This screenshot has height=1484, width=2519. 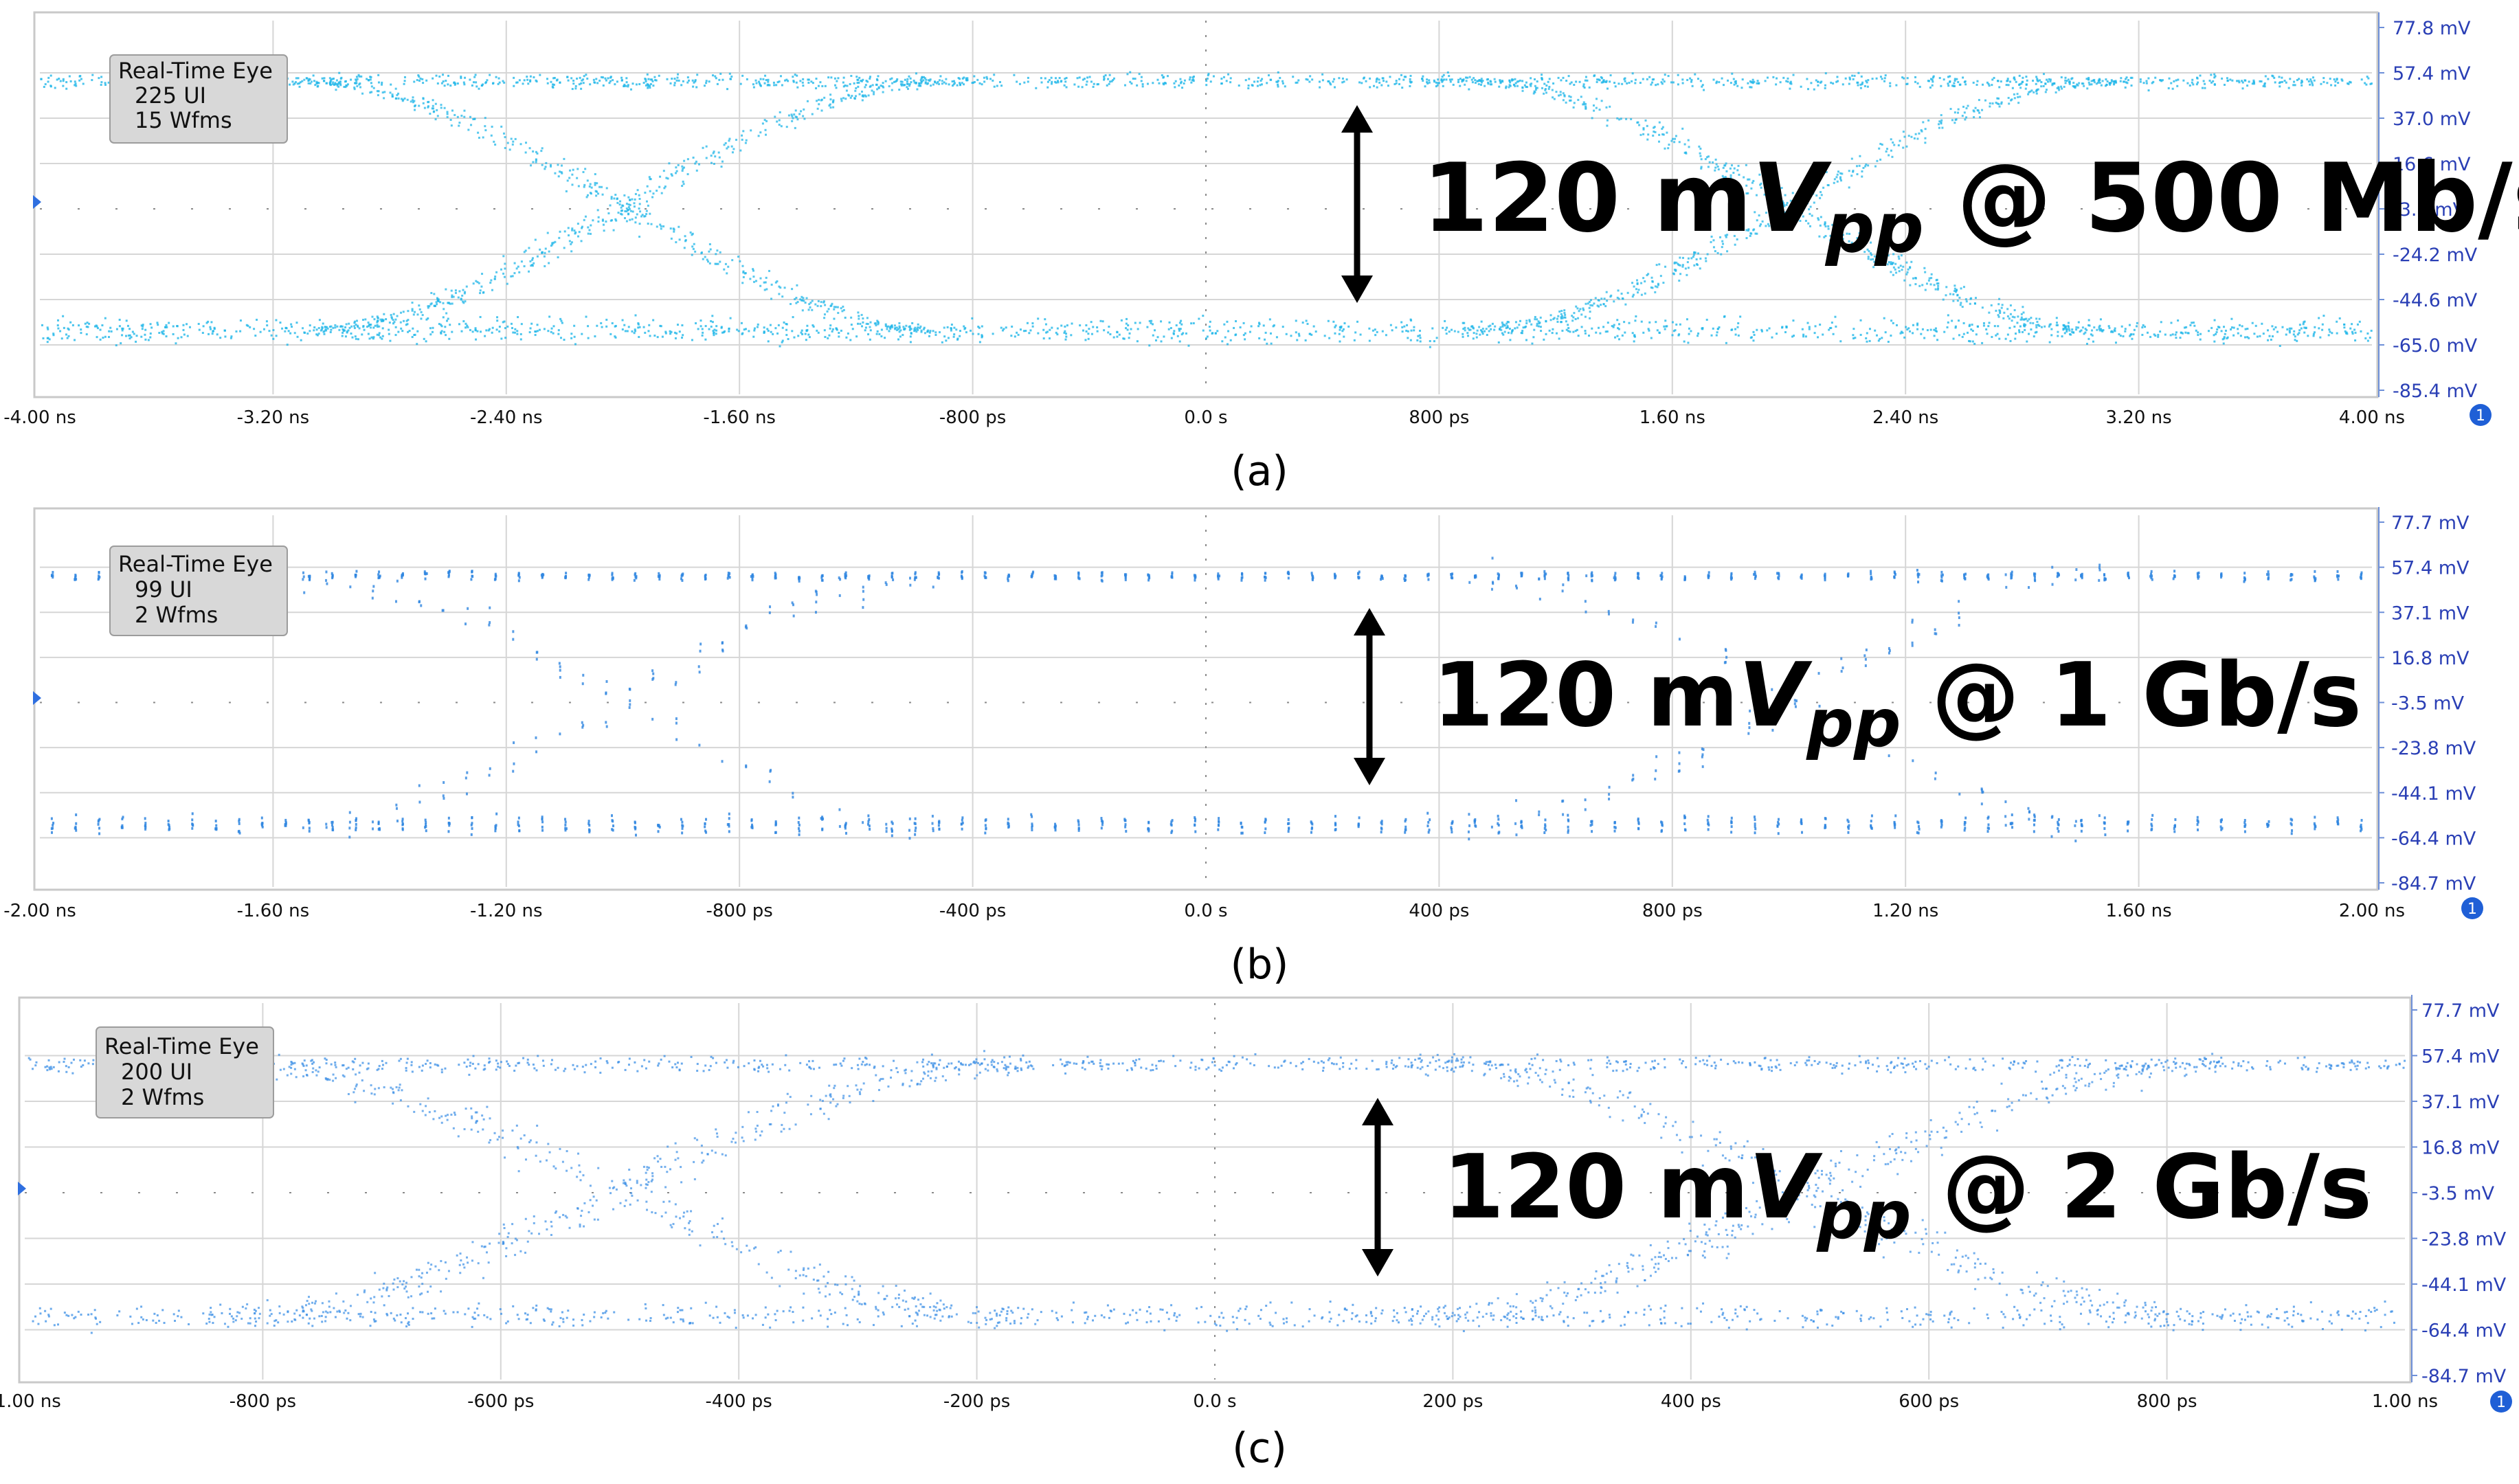 I want to click on marker-badge-a: 1, so click(x=2481, y=415).